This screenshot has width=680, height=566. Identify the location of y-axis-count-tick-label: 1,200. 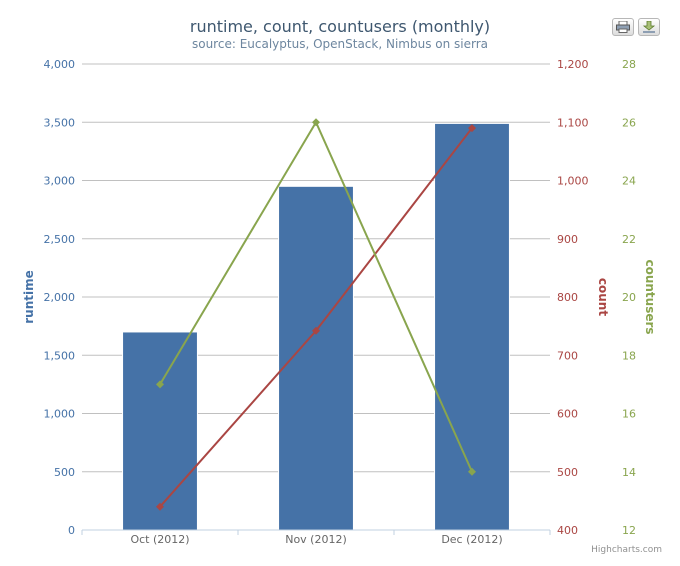
(573, 64).